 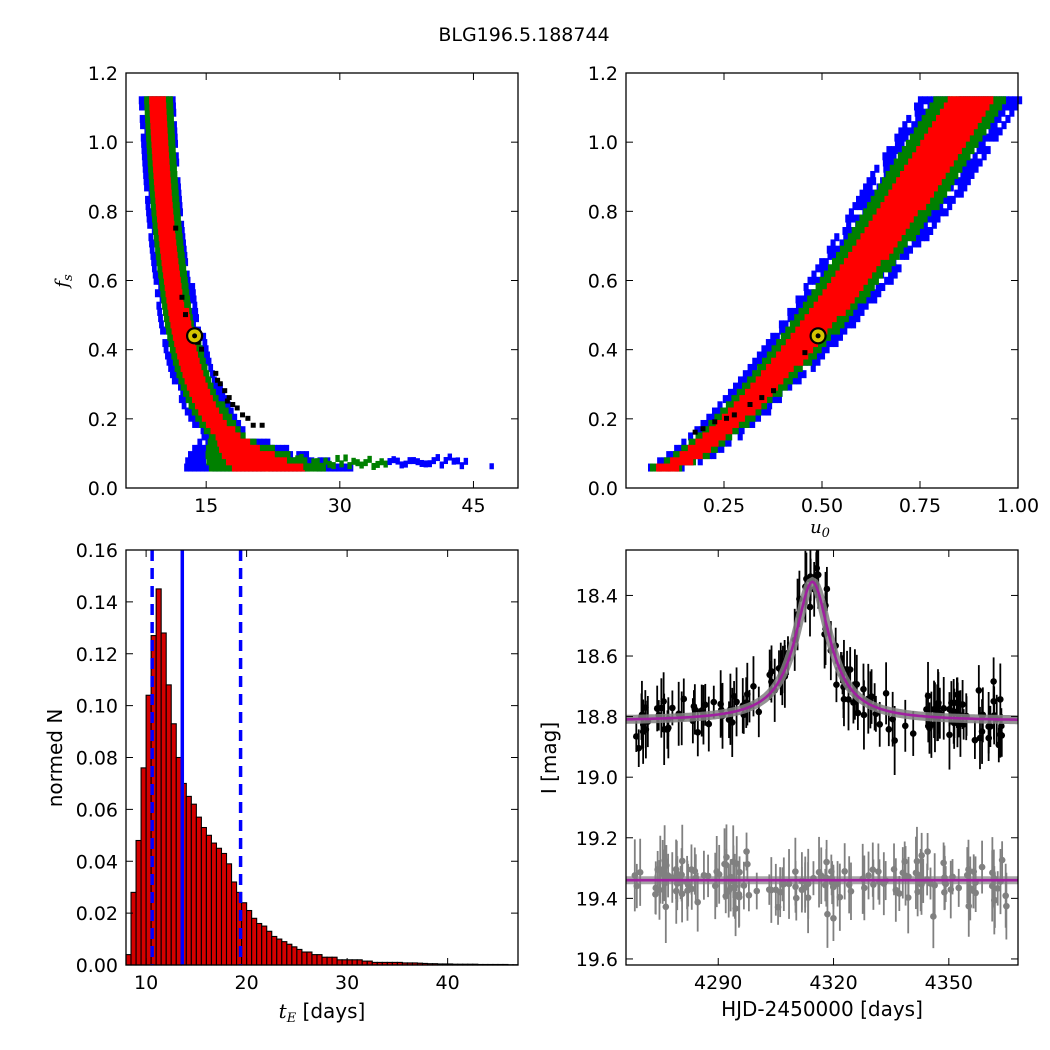 I want to click on sample-point, so click(x=227, y=401).